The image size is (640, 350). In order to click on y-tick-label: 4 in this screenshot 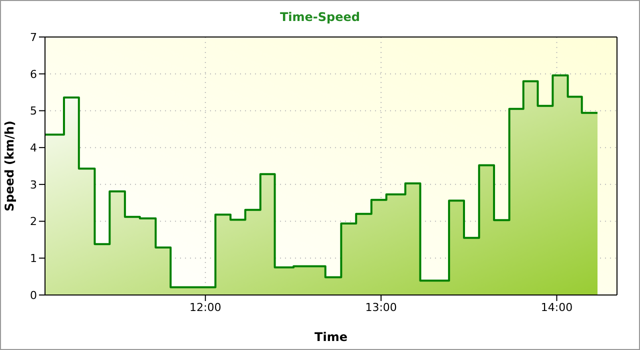, I will do `click(33, 147)`.